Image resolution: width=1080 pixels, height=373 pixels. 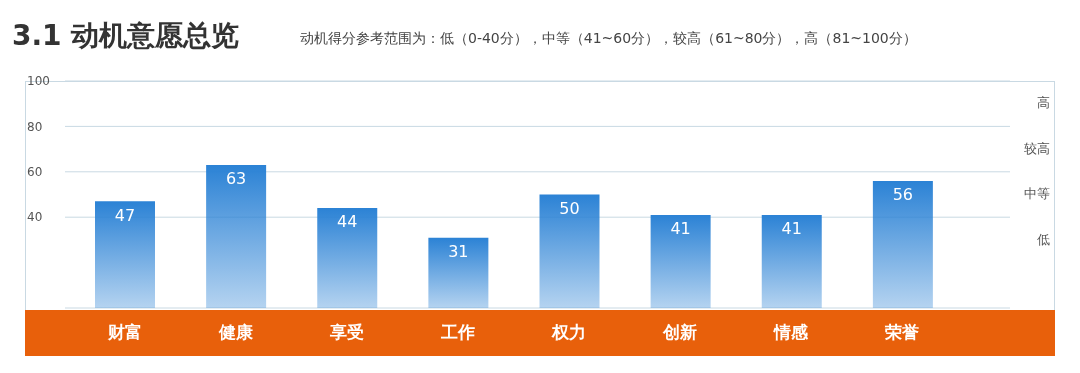 I want to click on y-tick-label: 40, so click(x=35, y=217).